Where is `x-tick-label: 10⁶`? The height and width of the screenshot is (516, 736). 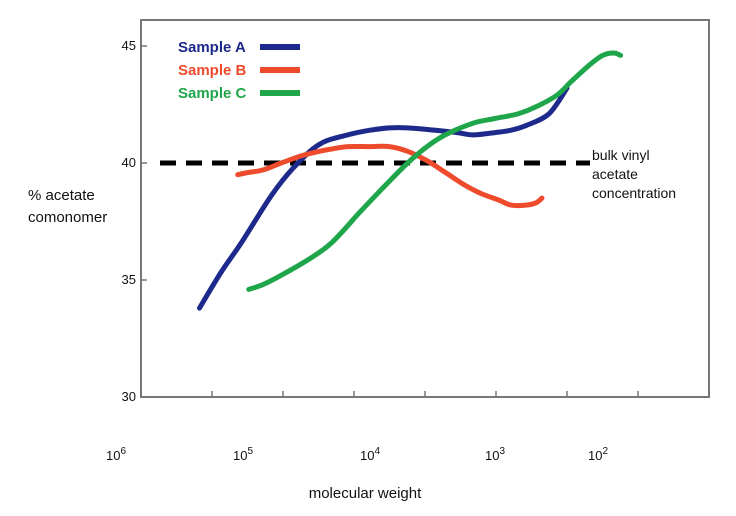 x-tick-label: 10⁶ is located at coordinates (116, 454).